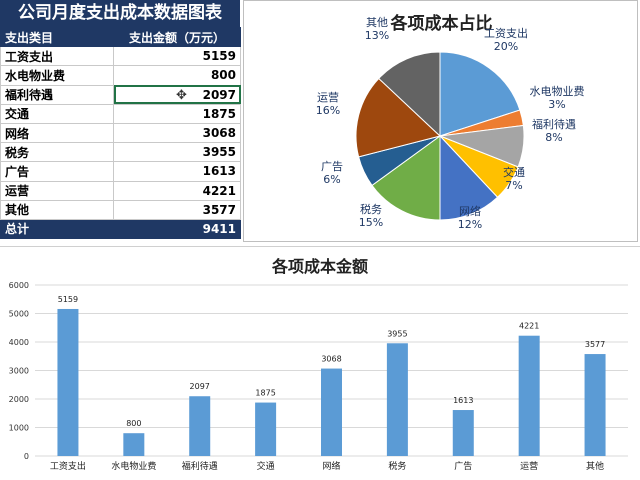 The image size is (640, 480). What do you see at coordinates (120, 13) in the screenshot?
I see `table-title: 公司月度支出成本数据图表` at bounding box center [120, 13].